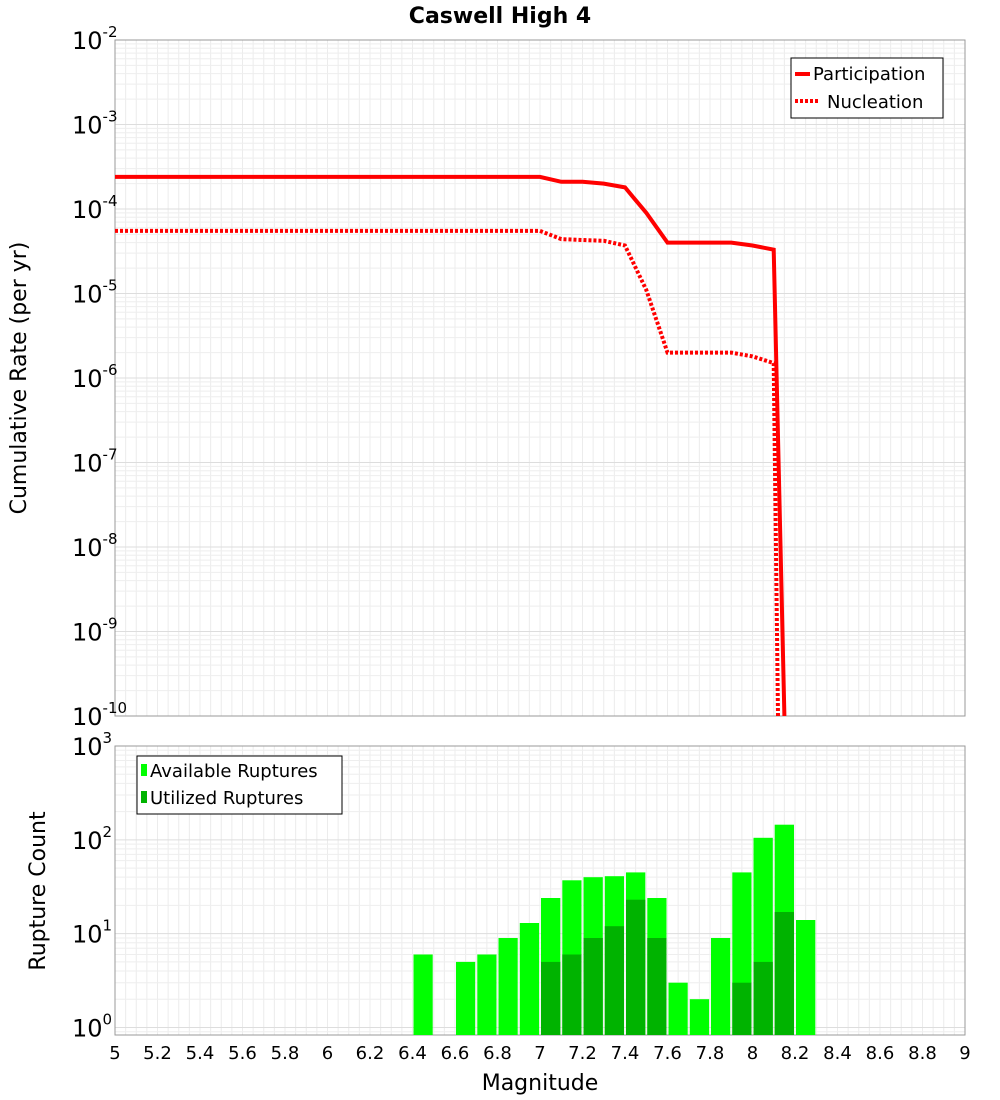  I want to click on top-legend: Participation Nucleation, so click(867, 88).